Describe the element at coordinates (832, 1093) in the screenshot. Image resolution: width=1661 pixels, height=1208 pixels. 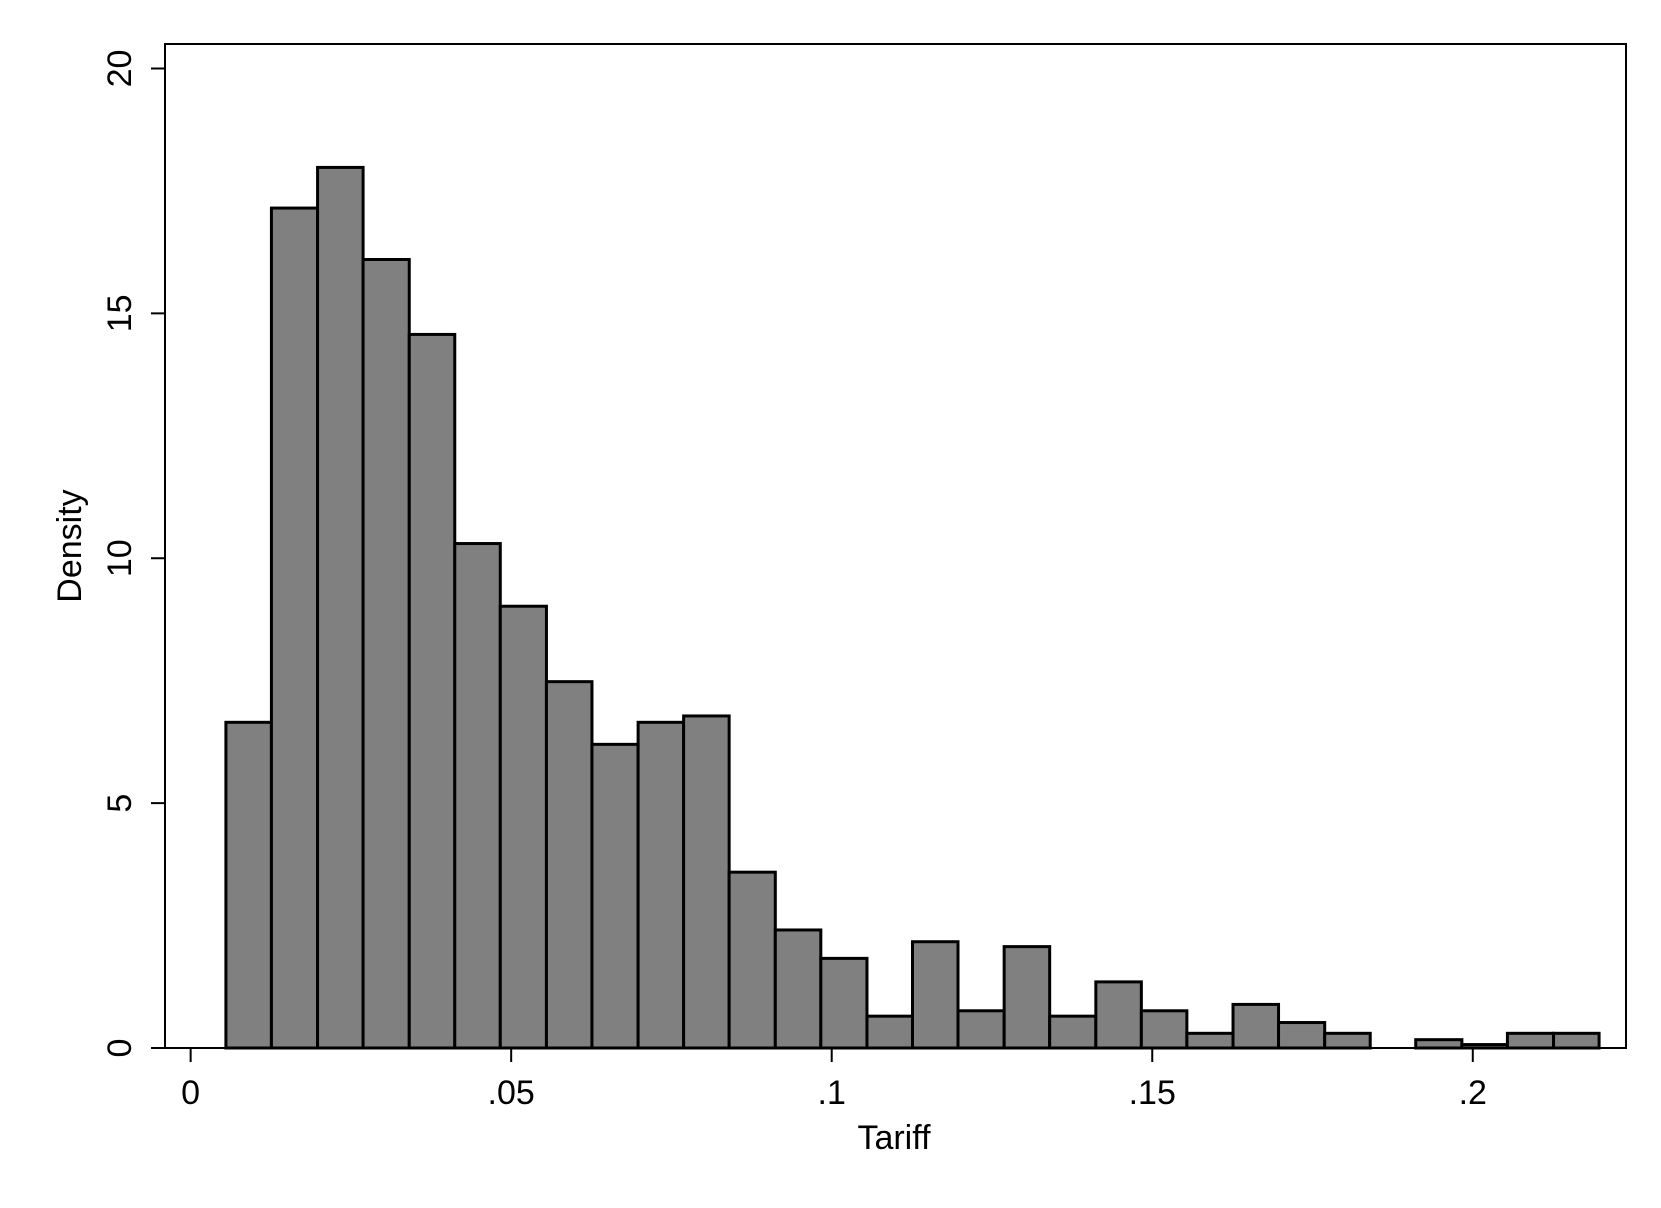
I see `x-tick-label: .1` at that location.